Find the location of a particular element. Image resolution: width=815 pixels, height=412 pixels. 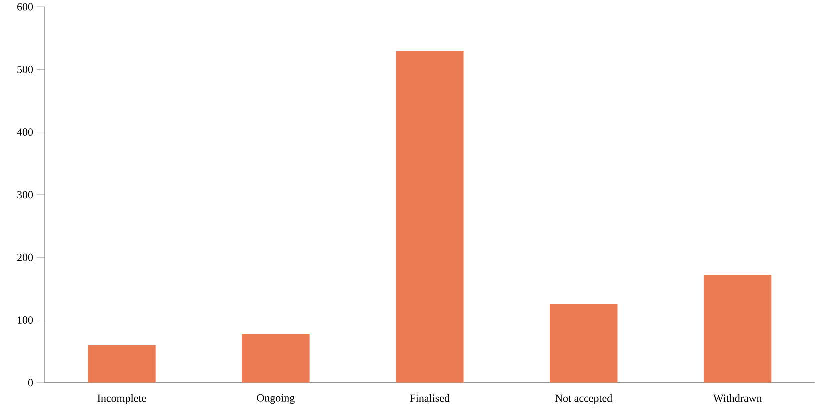

y-tick-label: 600 is located at coordinates (26, 7).